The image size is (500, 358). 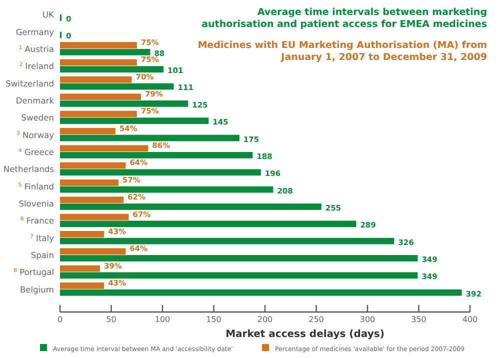 I want to click on y-tick-label: $^{1}$ Austria, so click(x=36, y=49).